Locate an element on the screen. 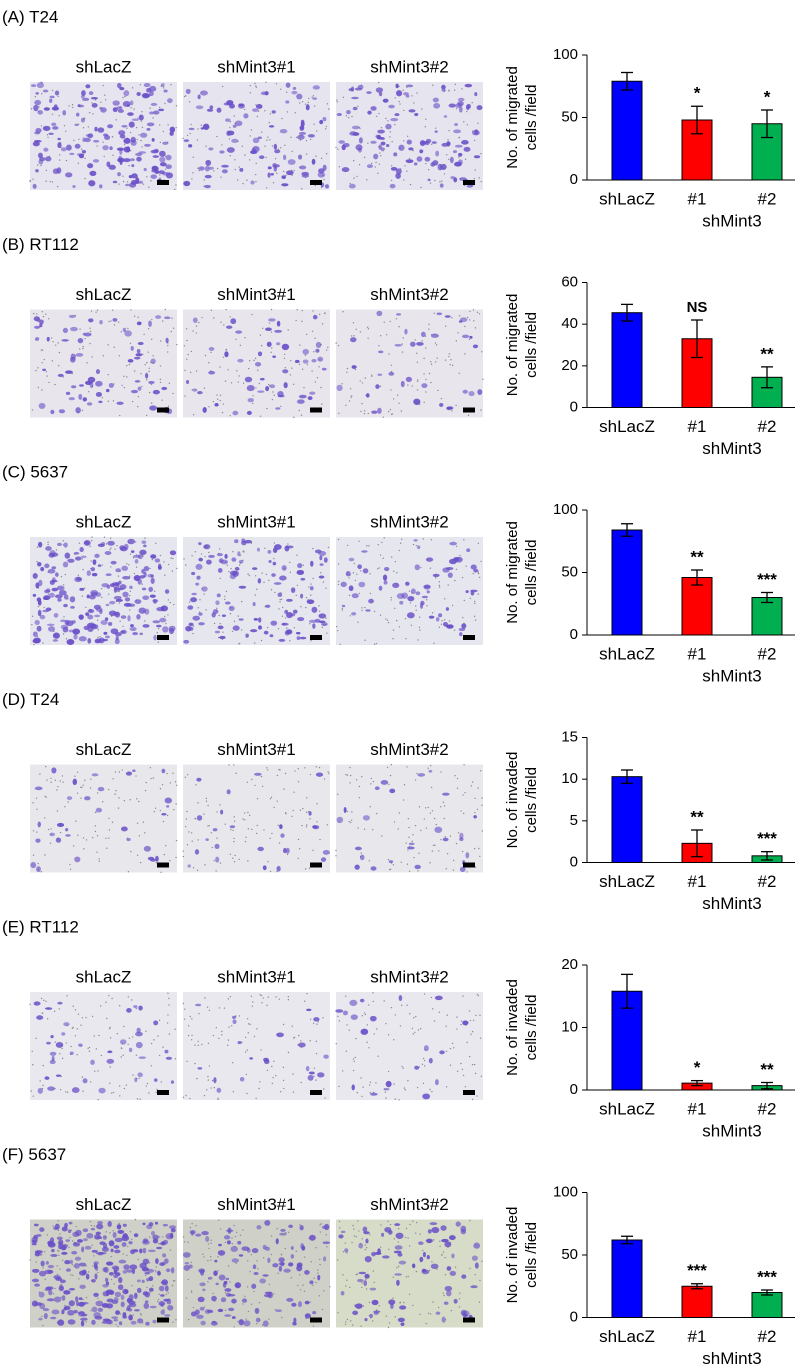 The height and width of the screenshot is (1365, 800). bar is located at coordinates (767, 1305).